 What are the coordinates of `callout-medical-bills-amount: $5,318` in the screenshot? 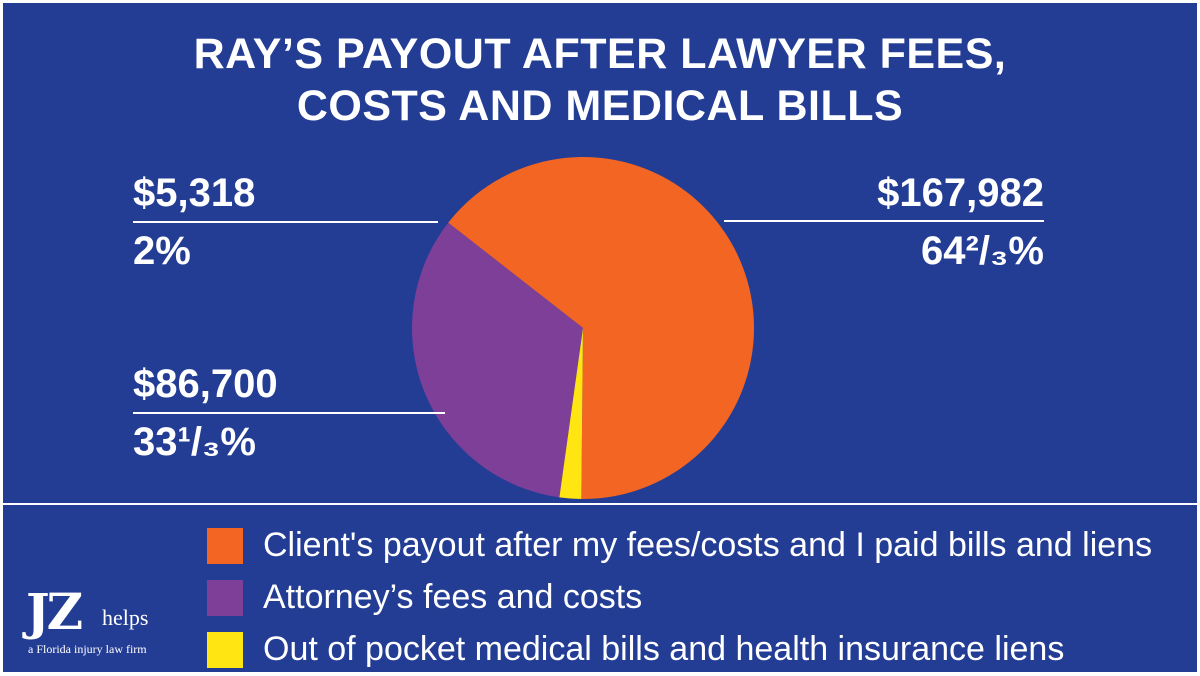 It's located at (194, 193).